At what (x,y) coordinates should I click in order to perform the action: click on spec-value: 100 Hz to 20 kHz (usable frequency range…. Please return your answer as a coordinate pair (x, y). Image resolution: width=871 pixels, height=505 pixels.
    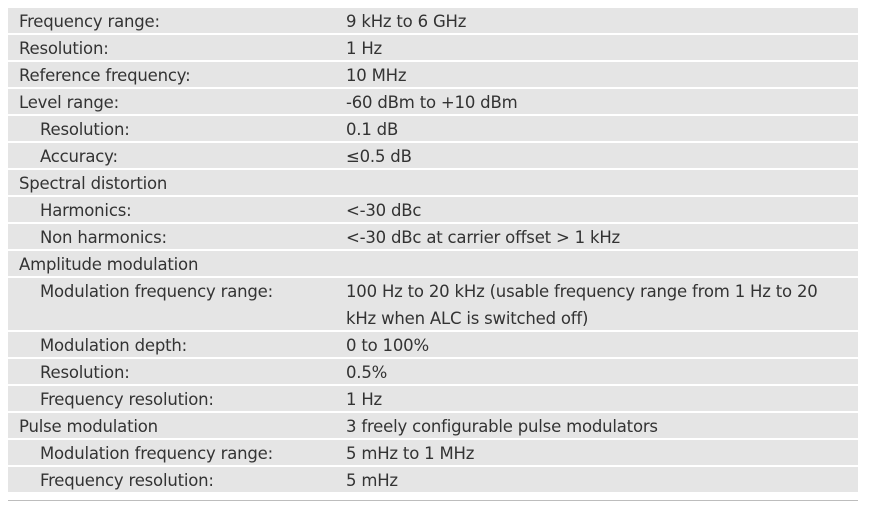
    Looking at the image, I should click on (582, 305).